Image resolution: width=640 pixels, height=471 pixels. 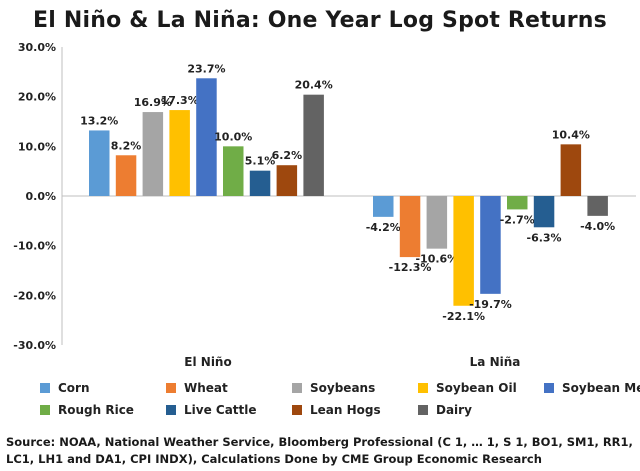 I want to click on data-label: 5.1%, so click(x=260, y=161).